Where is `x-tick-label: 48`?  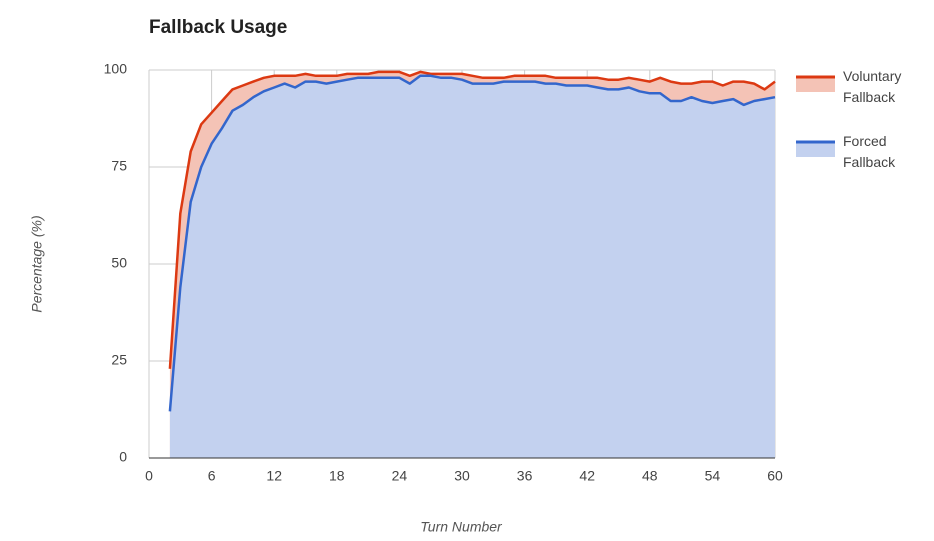 x-tick-label: 48 is located at coordinates (650, 476).